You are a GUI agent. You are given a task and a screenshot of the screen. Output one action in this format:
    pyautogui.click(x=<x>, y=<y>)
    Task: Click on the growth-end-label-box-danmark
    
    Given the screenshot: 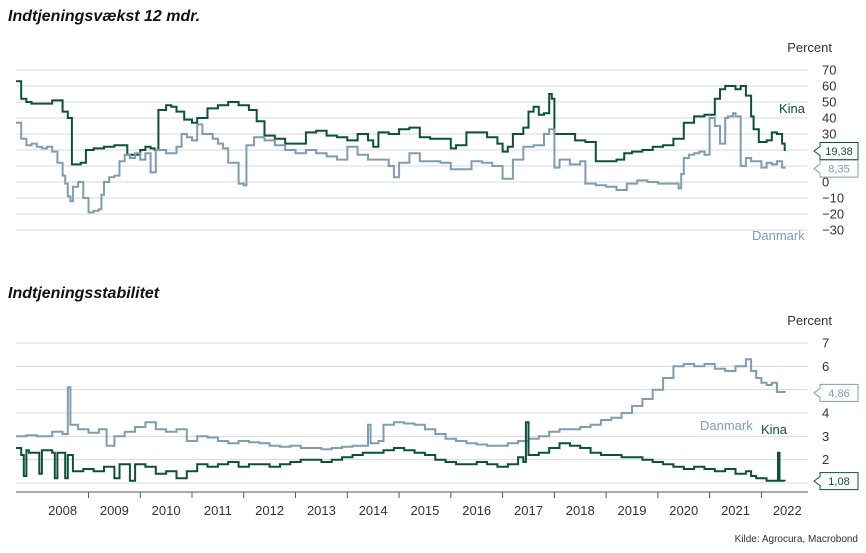 What is the action you would take?
    pyautogui.click(x=836, y=168)
    